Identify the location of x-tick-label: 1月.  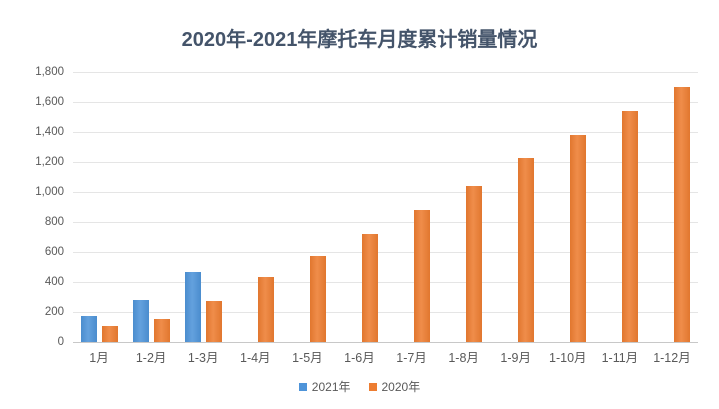
(99, 358).